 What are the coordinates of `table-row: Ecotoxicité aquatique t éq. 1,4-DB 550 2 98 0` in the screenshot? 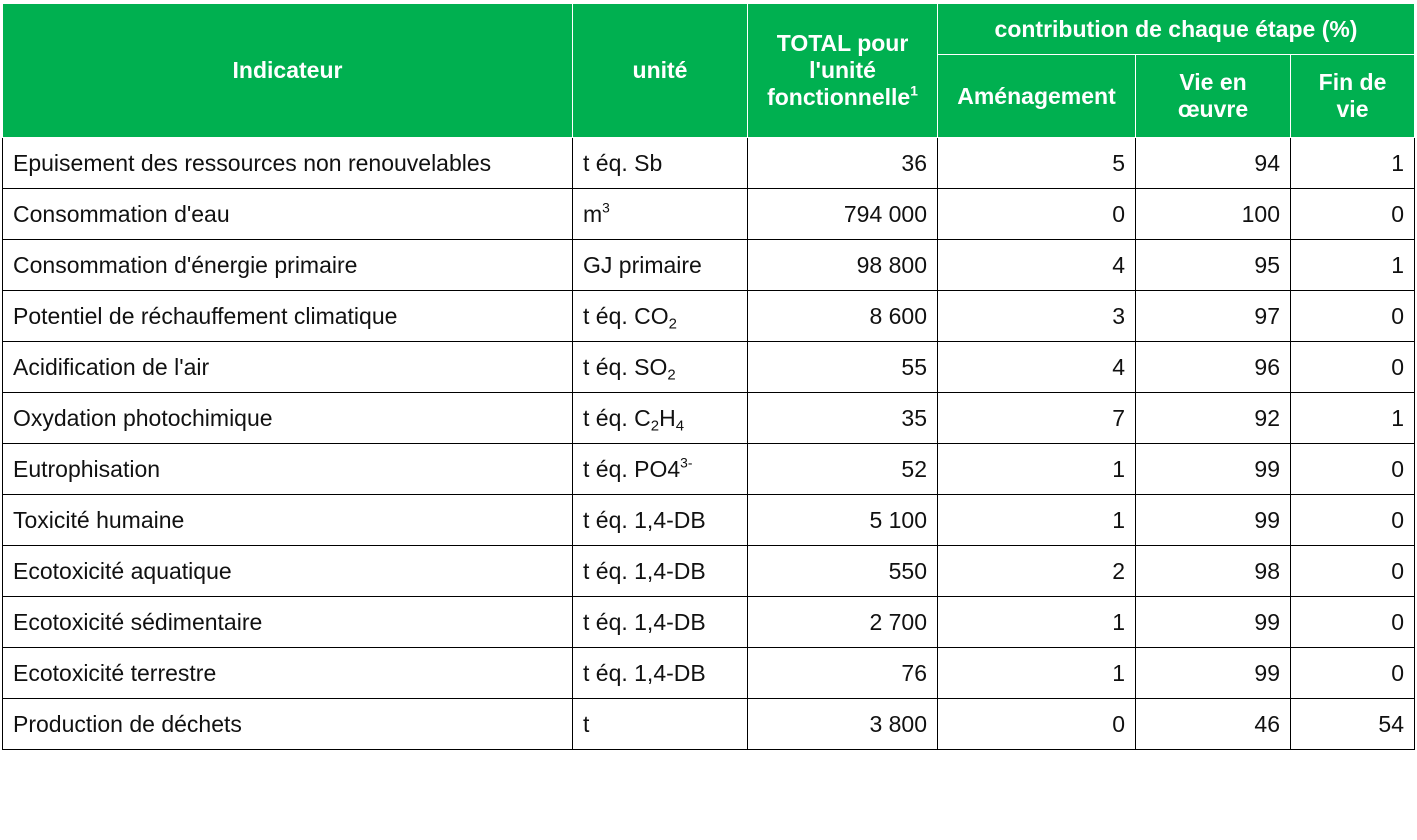 It's located at (709, 571).